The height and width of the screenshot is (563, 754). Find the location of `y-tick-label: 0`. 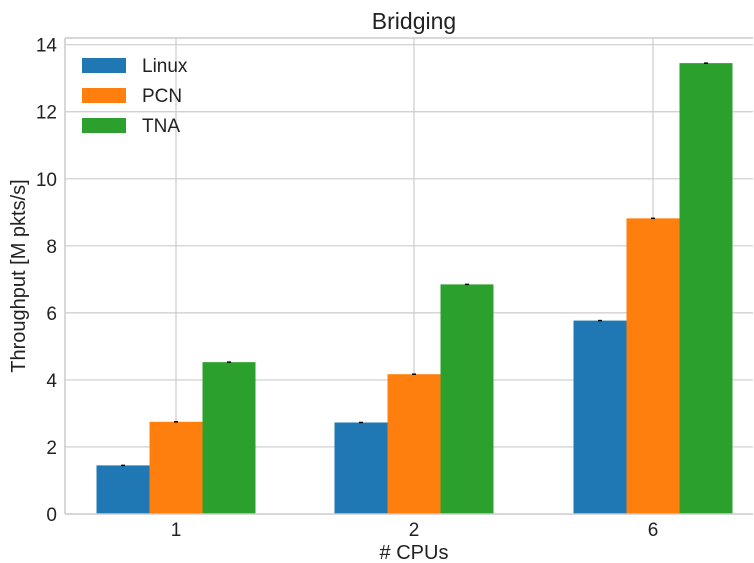

y-tick-label: 0 is located at coordinates (51, 515).